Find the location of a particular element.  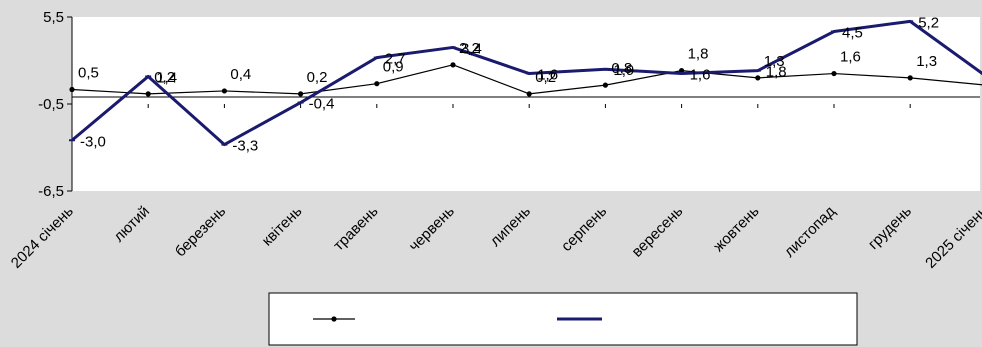

series-1-data-label: 0,4 is located at coordinates (240, 74).